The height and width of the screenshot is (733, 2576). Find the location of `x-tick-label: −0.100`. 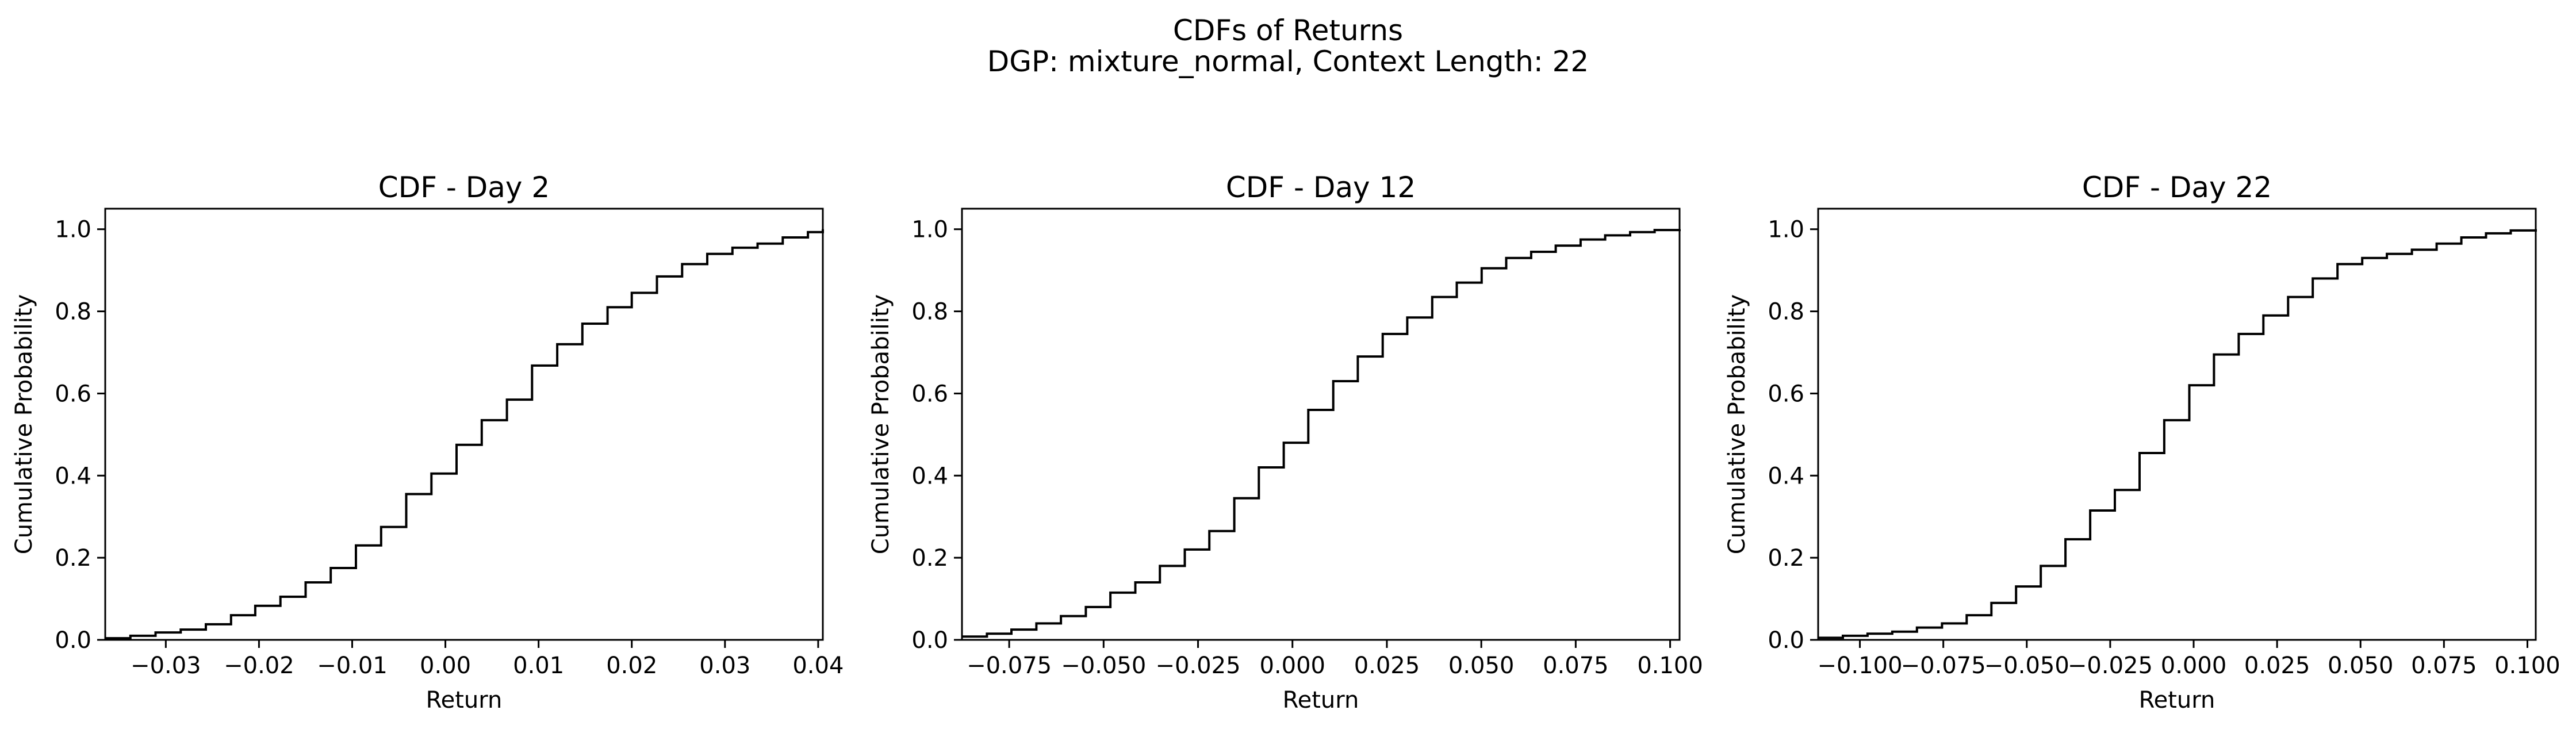

x-tick-label: −0.100 is located at coordinates (1860, 666).